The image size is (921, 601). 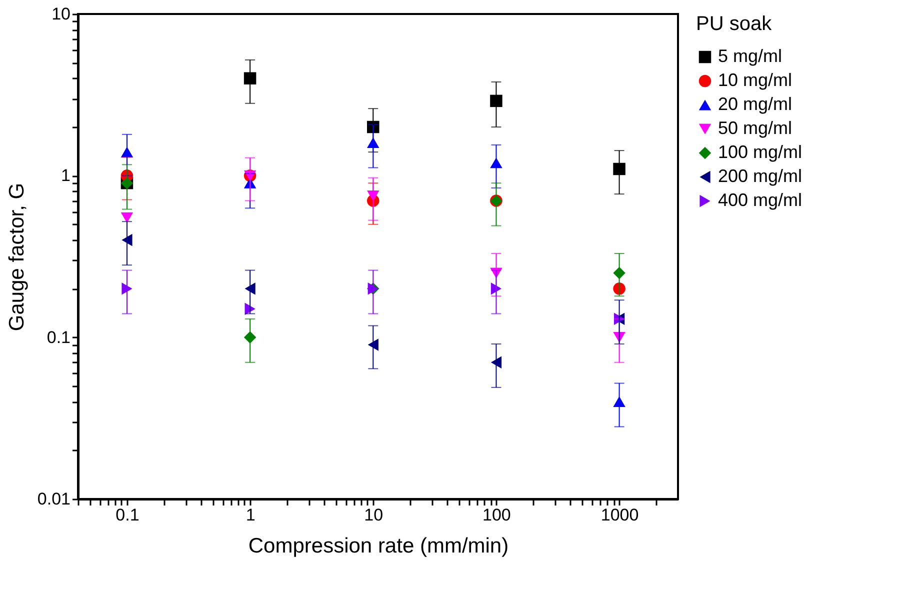 What do you see at coordinates (755, 80) in the screenshot?
I see `legend-label: 10 mg/ml` at bounding box center [755, 80].